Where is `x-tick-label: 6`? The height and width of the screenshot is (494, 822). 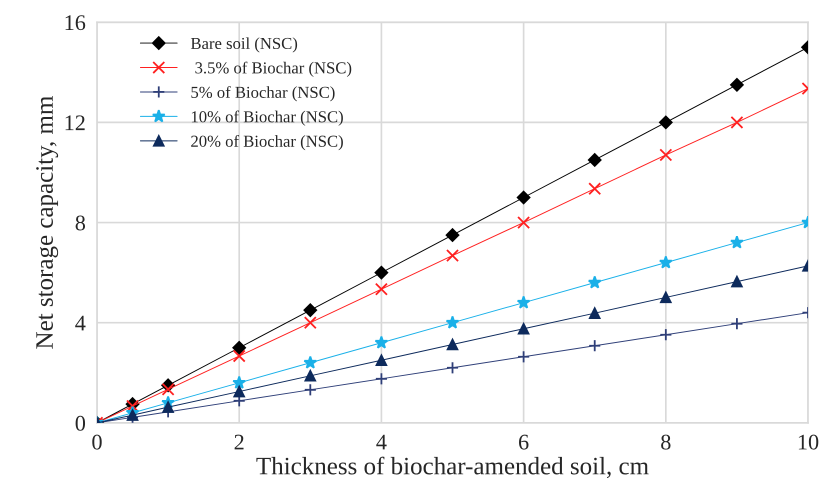 x-tick-label: 6 is located at coordinates (524, 442).